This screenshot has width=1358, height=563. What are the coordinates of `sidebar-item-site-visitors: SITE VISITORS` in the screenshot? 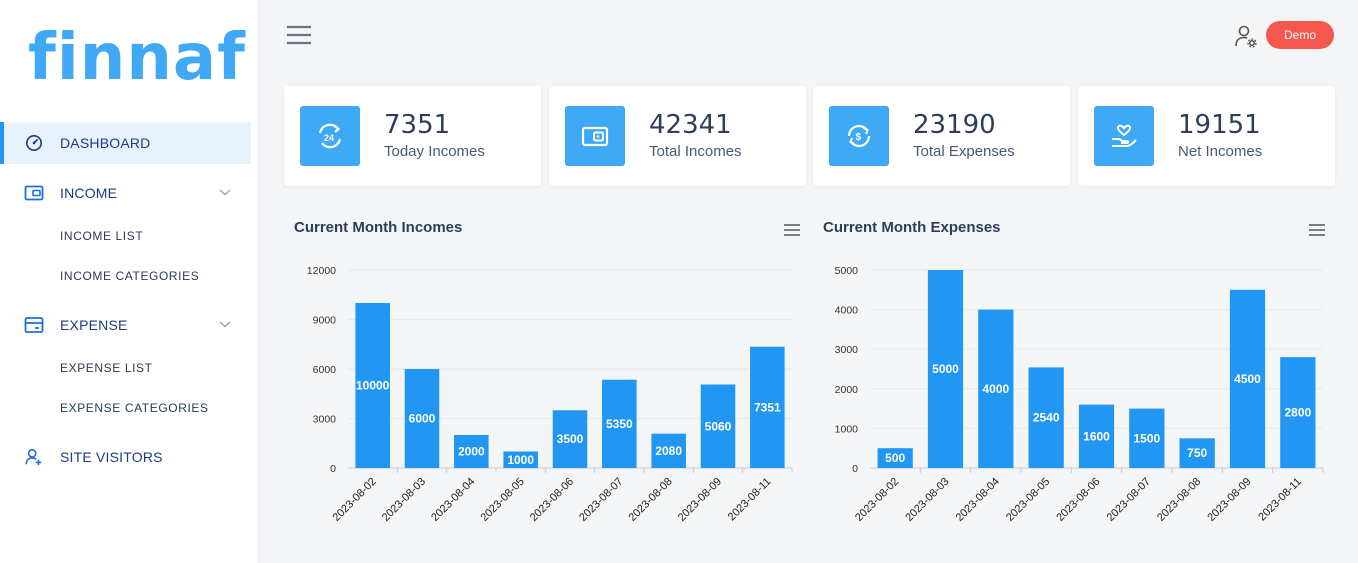 It's located at (125, 457).